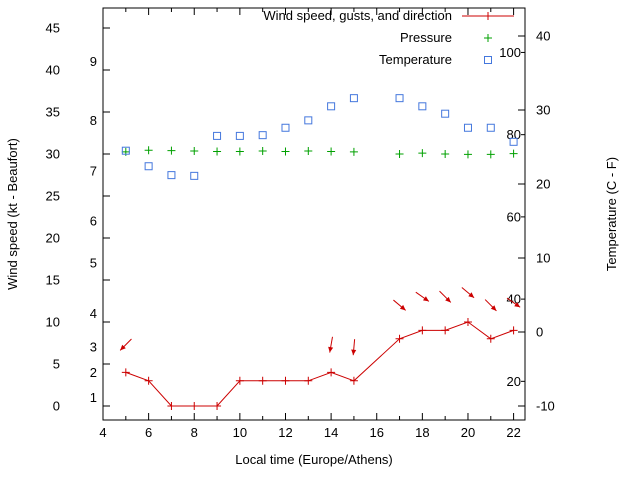  Describe the element at coordinates (12, 214) in the screenshot. I see `left-axis-title: Wind speed (kt - Beaufort)` at that location.